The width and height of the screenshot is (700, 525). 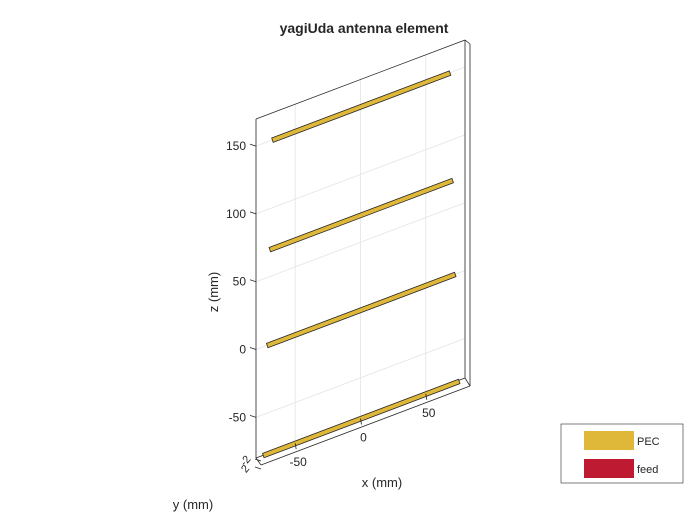 I want to click on z-tick-label: 100, so click(x=236, y=214).